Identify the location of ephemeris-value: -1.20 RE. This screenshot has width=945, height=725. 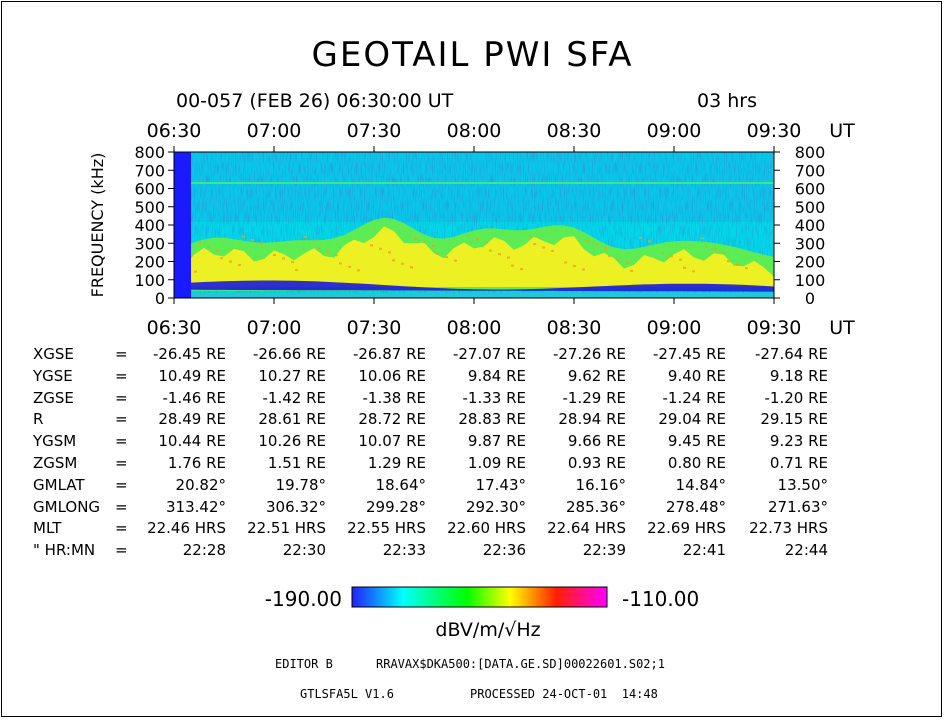
(796, 397).